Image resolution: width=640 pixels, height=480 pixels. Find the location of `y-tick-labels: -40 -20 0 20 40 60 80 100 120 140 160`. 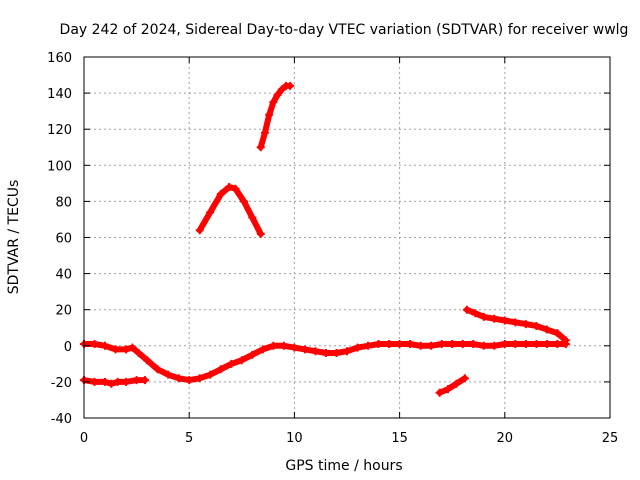

y-tick-labels: -40 -20 0 20 40 60 80 100 120 140 160 is located at coordinates (59, 239).